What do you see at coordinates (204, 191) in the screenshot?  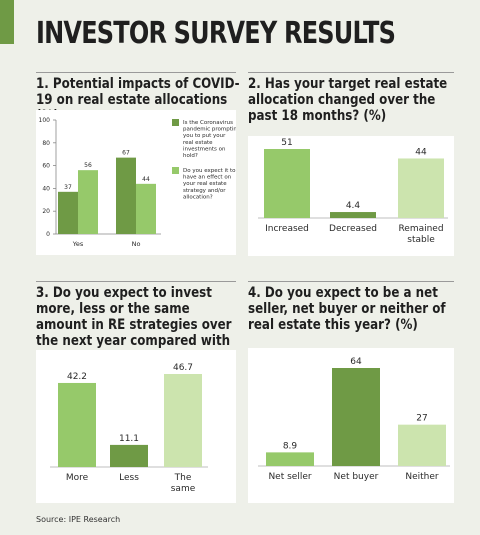 I see `legend-text-line: strategy and/or` at bounding box center [204, 191].